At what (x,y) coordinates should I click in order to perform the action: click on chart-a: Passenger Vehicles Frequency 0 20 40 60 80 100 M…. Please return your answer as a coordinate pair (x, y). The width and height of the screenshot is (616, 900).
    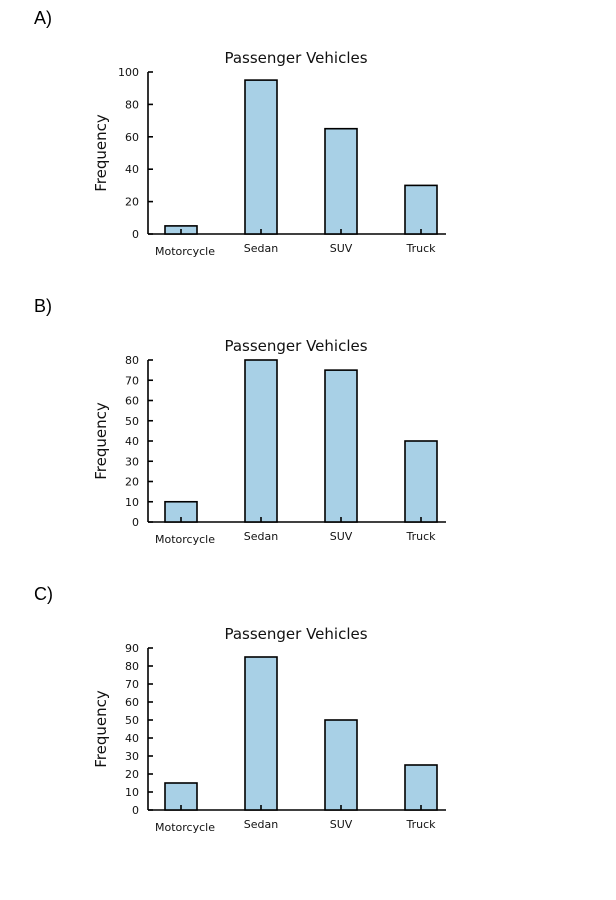
    Looking at the image, I should click on (269, 153).